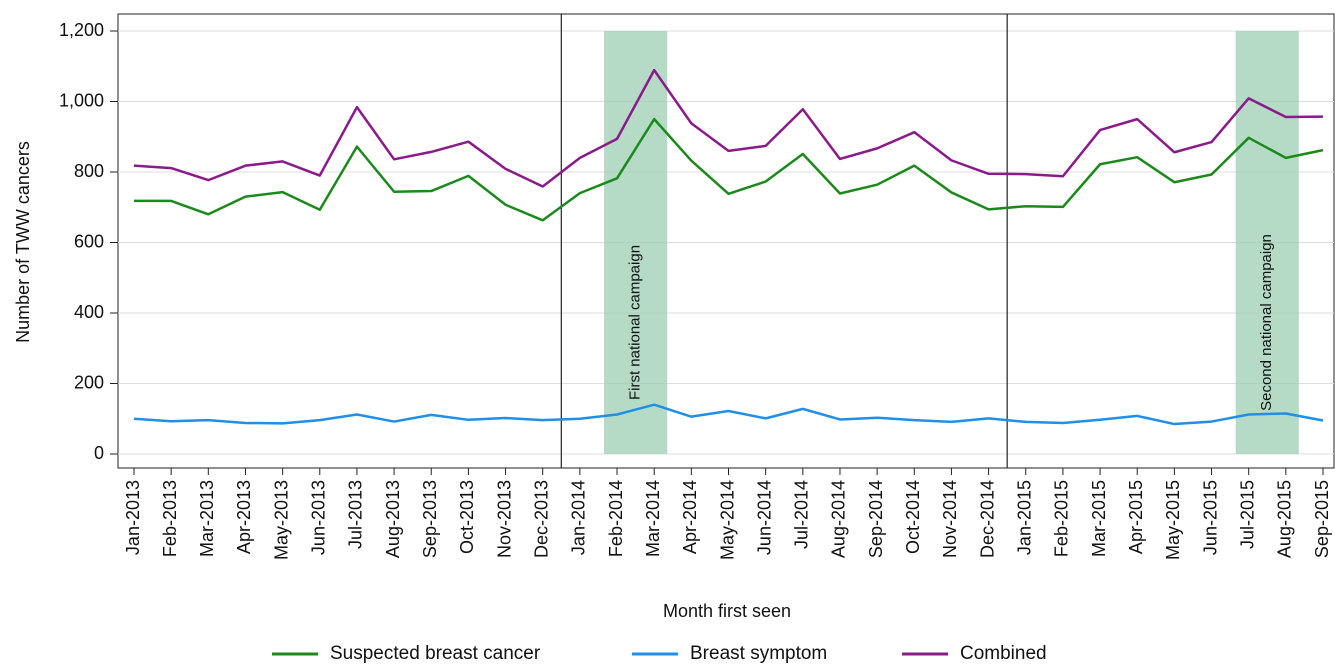  Describe the element at coordinates (99, 453) in the screenshot. I see `y-tick-label: 0` at that location.